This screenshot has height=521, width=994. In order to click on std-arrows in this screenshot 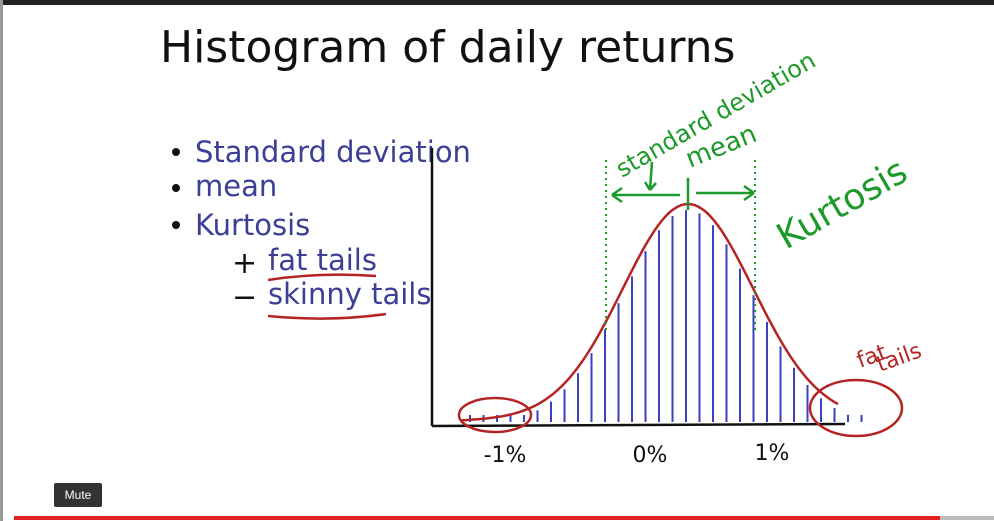, I will do `click(683, 185)`.